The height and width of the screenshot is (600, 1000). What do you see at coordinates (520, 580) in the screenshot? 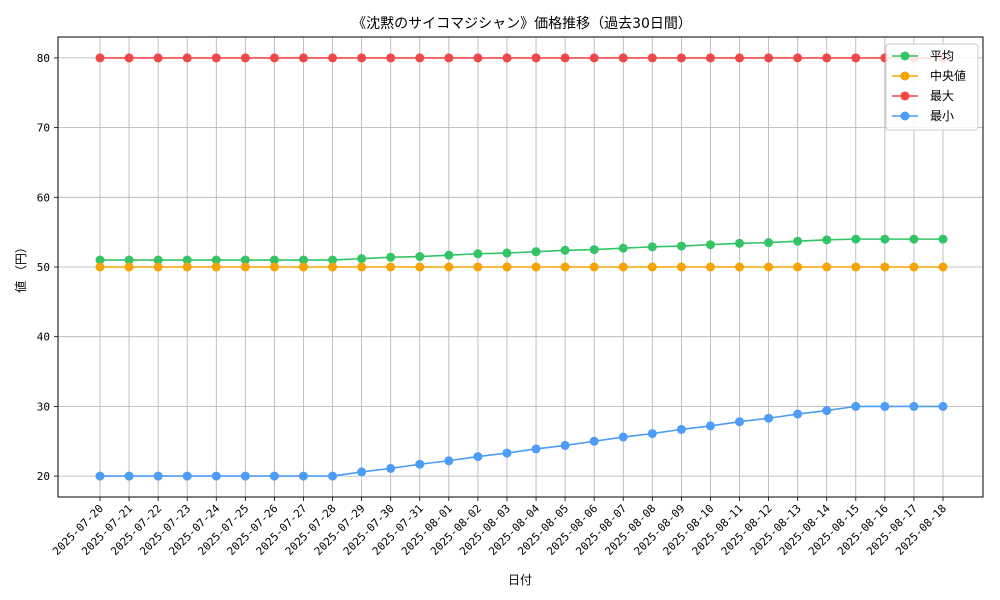
I see `x-axis-label: 日付` at bounding box center [520, 580].